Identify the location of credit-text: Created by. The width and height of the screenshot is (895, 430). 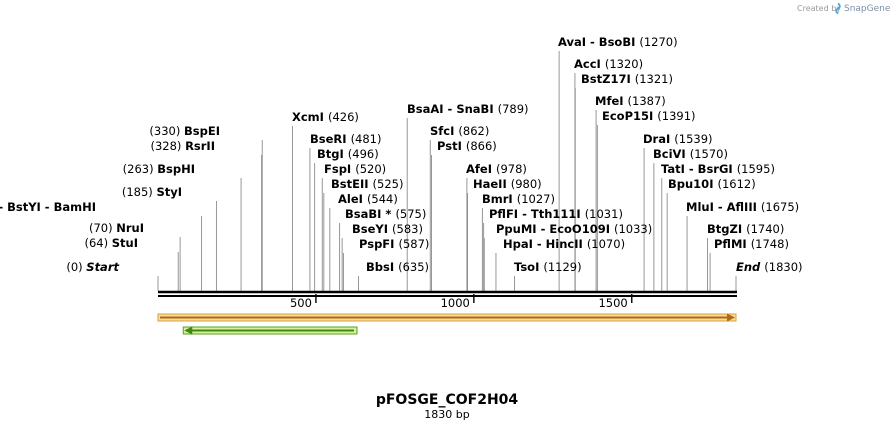
(819, 8).